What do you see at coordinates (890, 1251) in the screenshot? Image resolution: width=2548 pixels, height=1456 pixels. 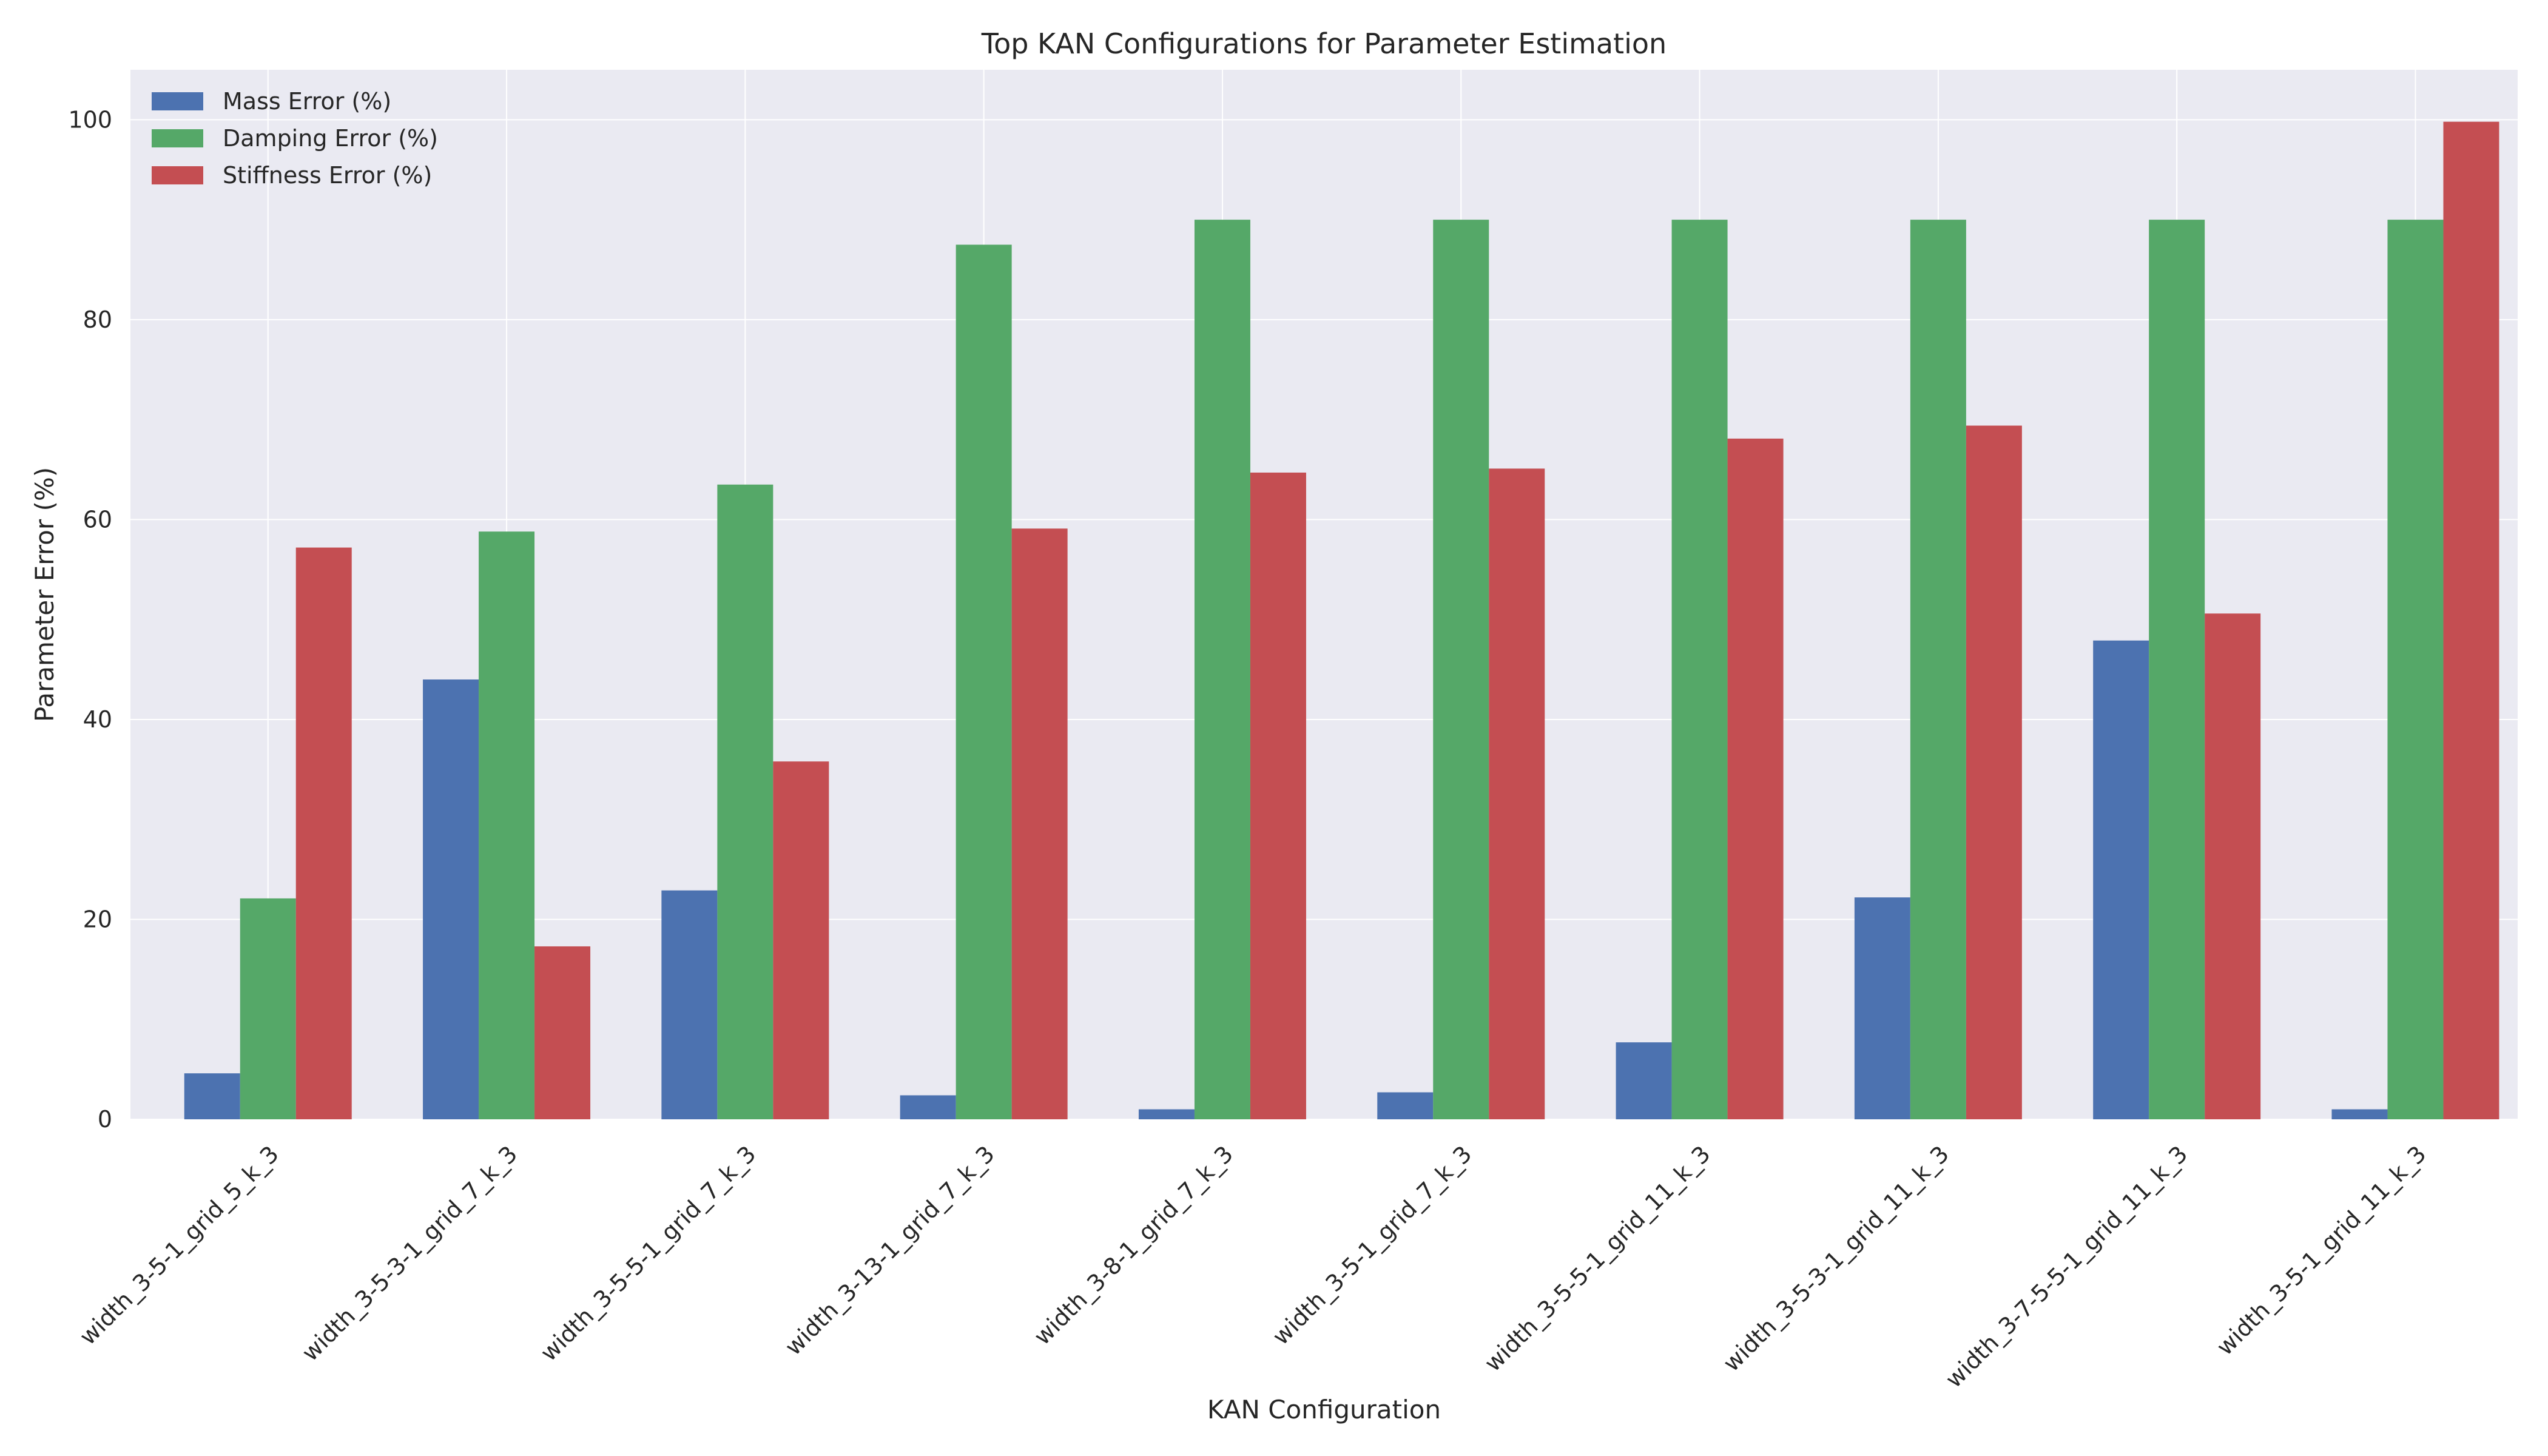 I see `x-tick-label: width_3-13-1_grid_7_k_3` at bounding box center [890, 1251].